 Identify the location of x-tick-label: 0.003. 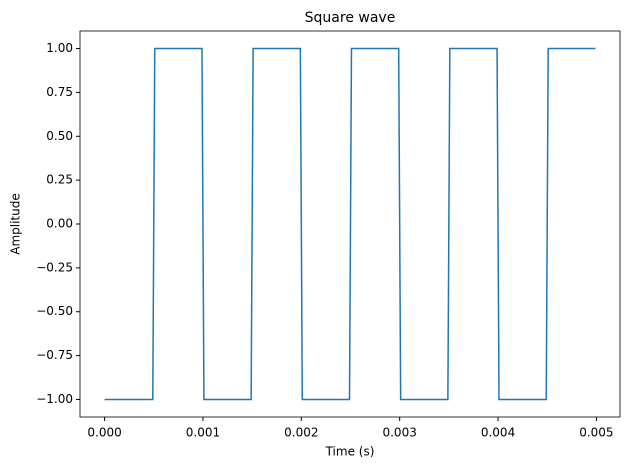
(399, 433).